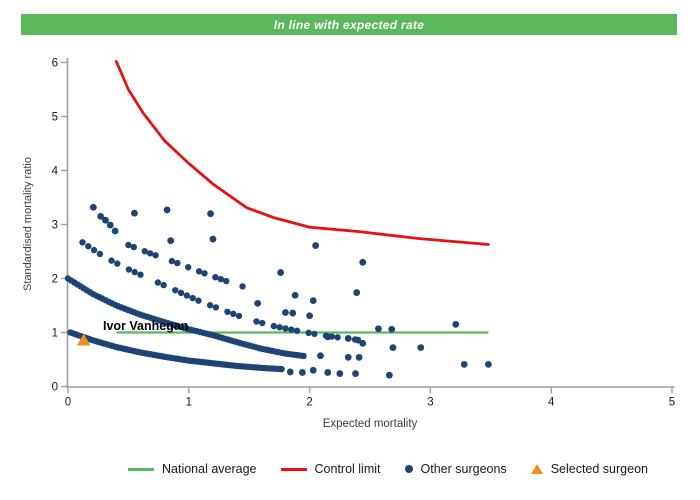 The height and width of the screenshot is (500, 700). What do you see at coordinates (599, 469) in the screenshot?
I see `legend-label: Selected surgeon` at bounding box center [599, 469].